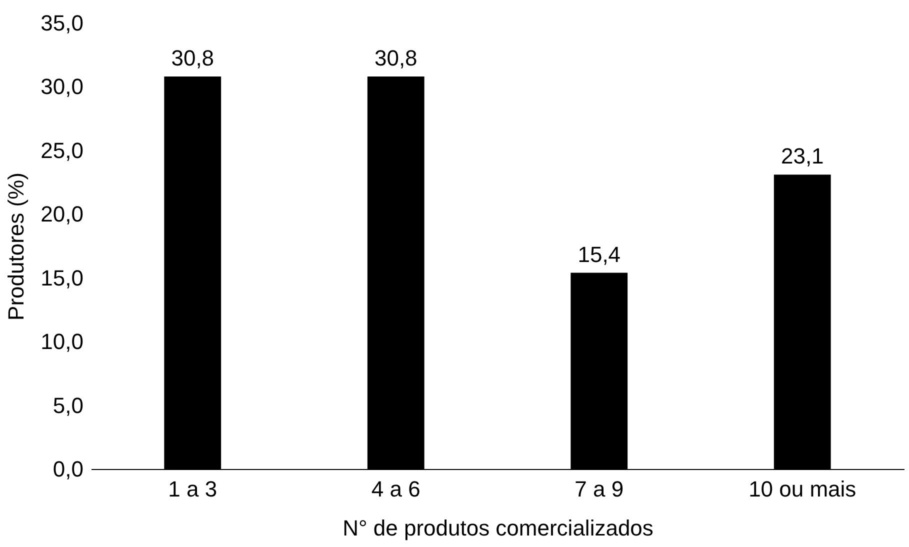  Describe the element at coordinates (16, 246) in the screenshot. I see `y-axis-title: Produtores (%)` at that location.